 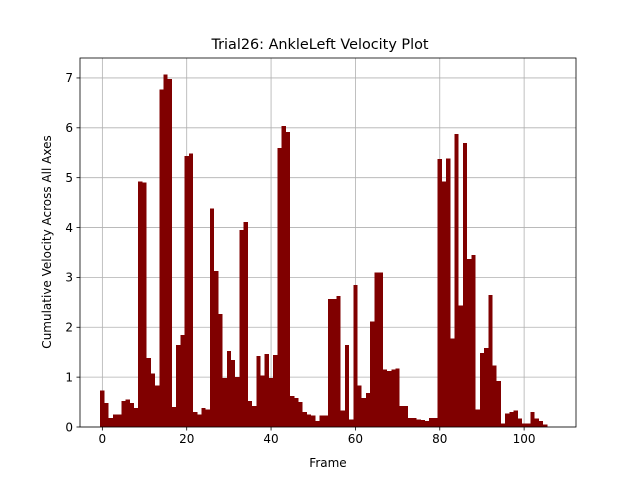 What do you see at coordinates (524, 439) in the screenshot?
I see `x-tick-label: 100` at bounding box center [524, 439].